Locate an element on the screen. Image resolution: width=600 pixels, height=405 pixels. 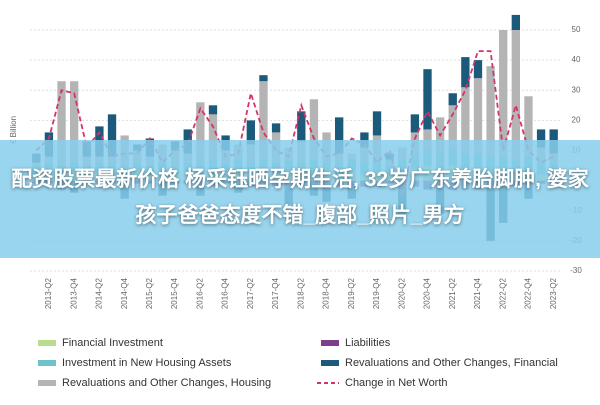
x-tick-label: 2013-Q4 is located at coordinates (73, 293).